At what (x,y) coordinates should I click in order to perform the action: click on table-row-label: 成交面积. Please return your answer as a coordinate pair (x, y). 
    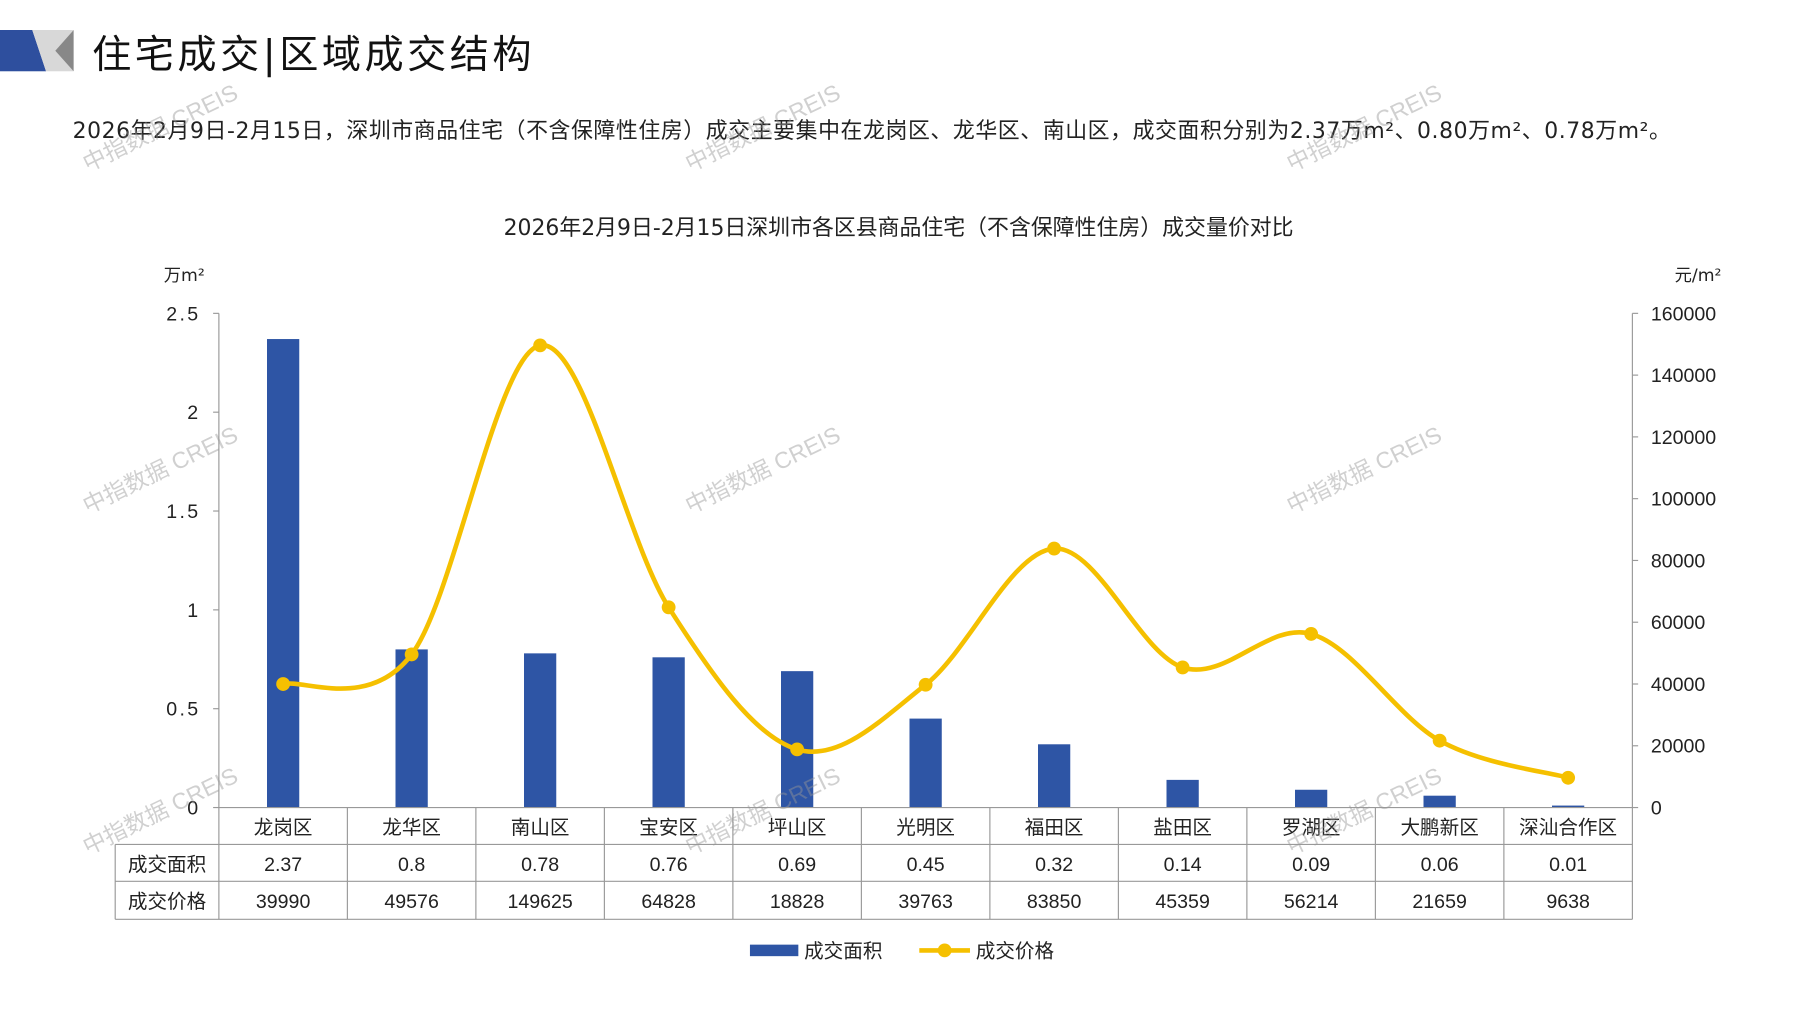
    Looking at the image, I should click on (167, 864).